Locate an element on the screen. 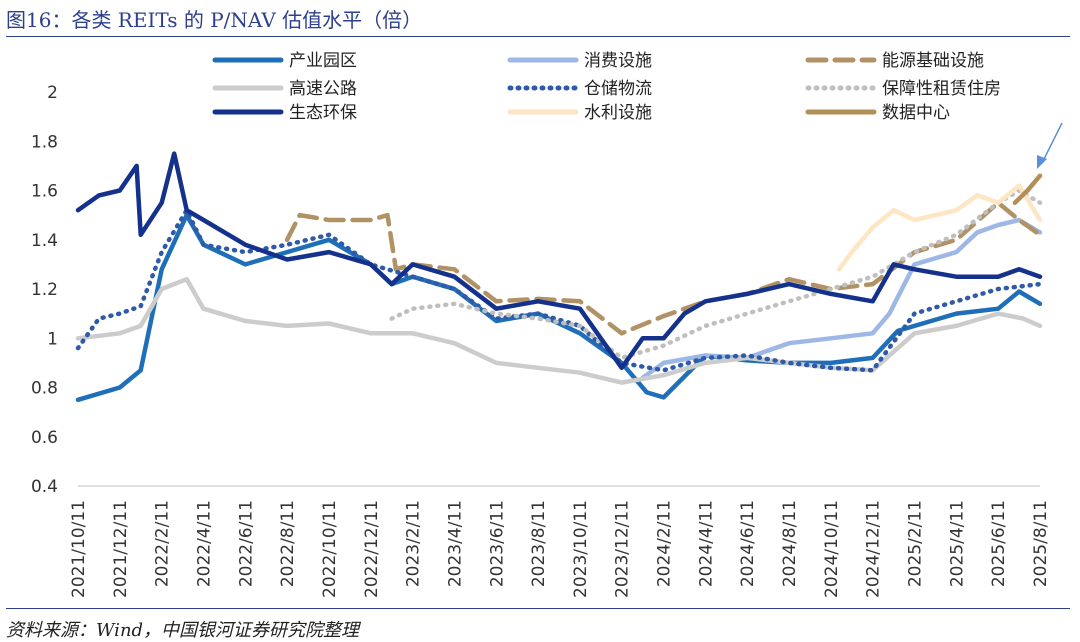  x-tick-label: 2022/2/11 is located at coordinates (163, 543).